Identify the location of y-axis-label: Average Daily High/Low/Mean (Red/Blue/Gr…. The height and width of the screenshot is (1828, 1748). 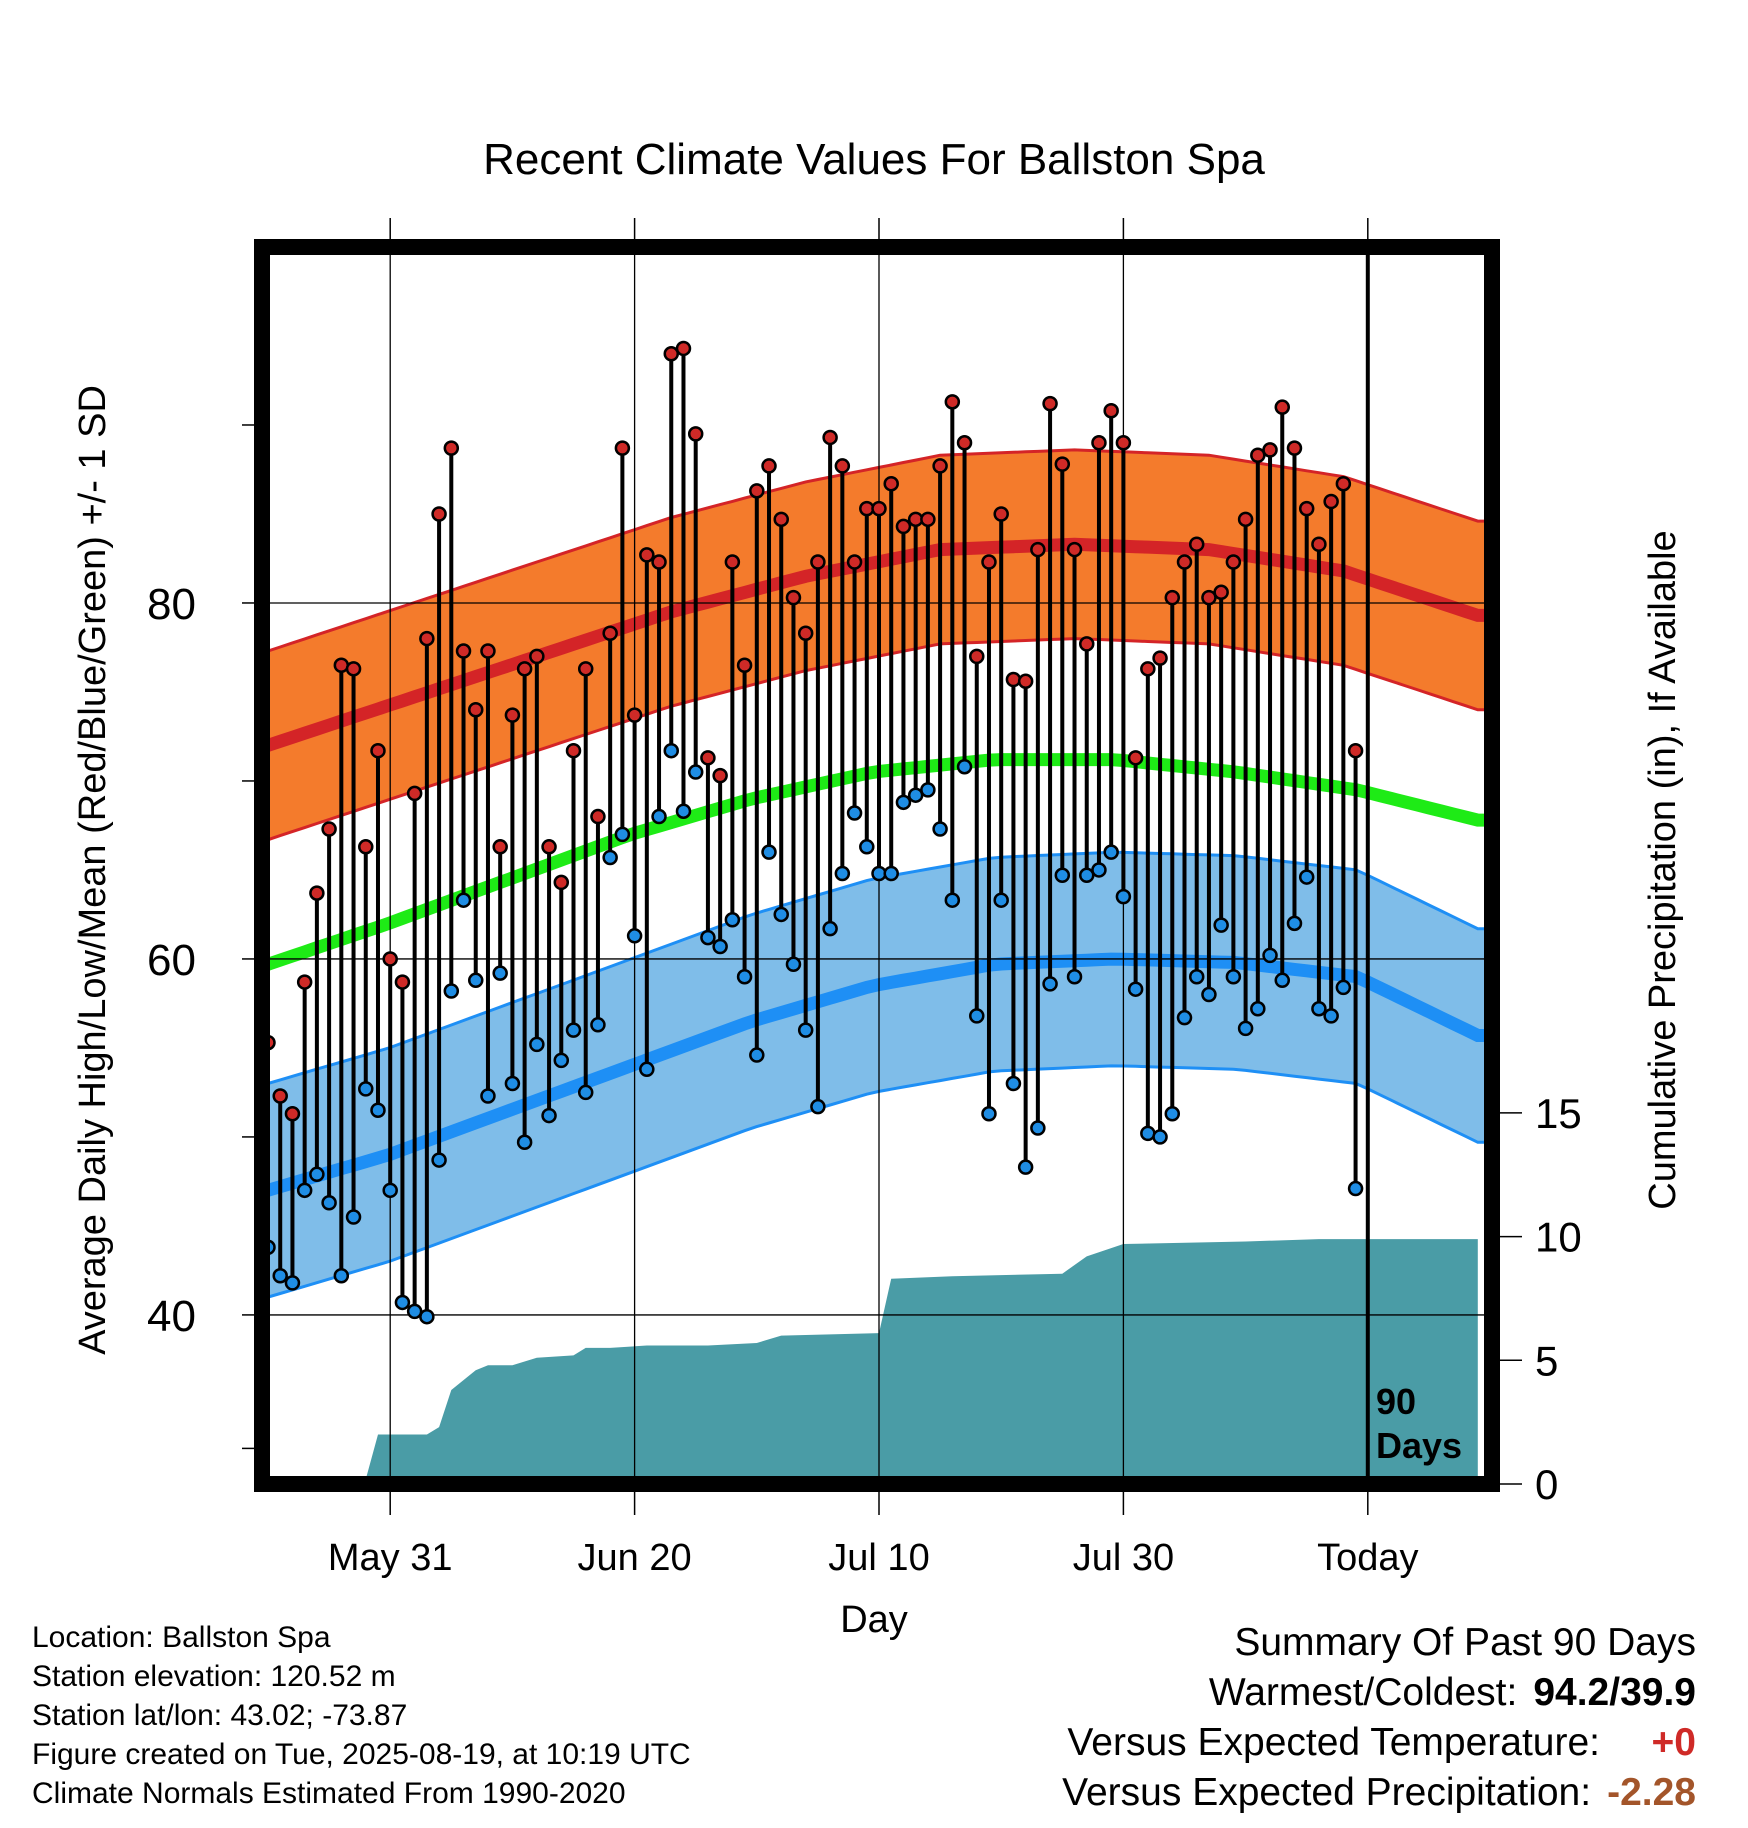
(93, 870).